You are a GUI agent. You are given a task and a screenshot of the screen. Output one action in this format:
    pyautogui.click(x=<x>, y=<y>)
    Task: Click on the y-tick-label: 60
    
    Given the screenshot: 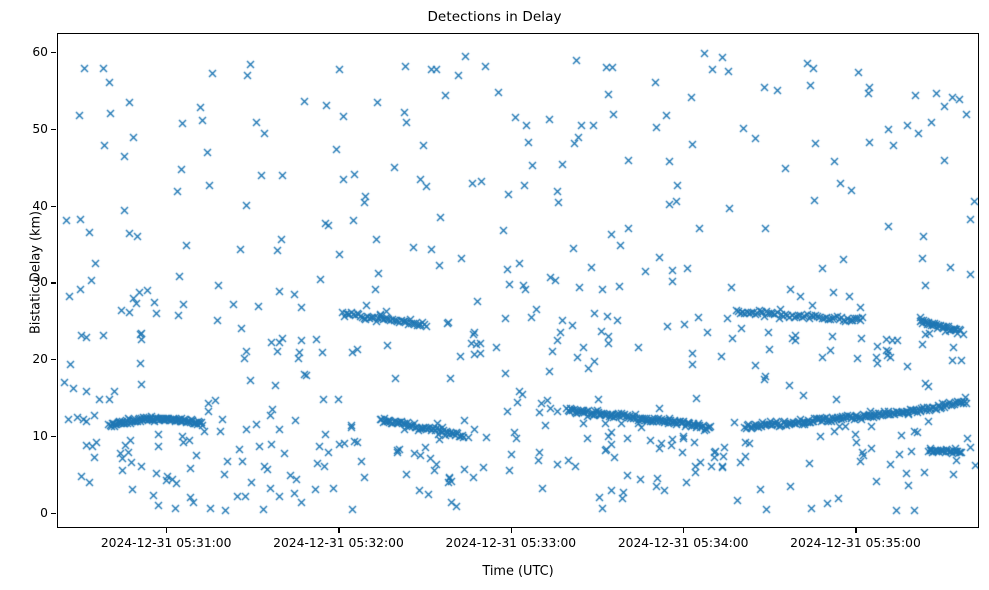 What is the action you would take?
    pyautogui.click(x=40, y=52)
    